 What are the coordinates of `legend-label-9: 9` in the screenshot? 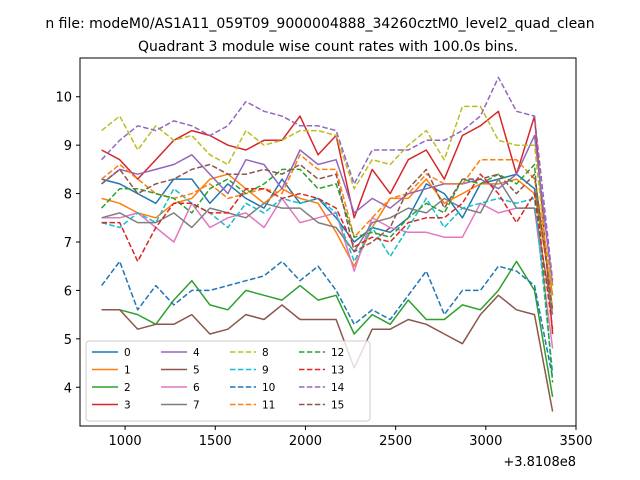 It's located at (265, 371).